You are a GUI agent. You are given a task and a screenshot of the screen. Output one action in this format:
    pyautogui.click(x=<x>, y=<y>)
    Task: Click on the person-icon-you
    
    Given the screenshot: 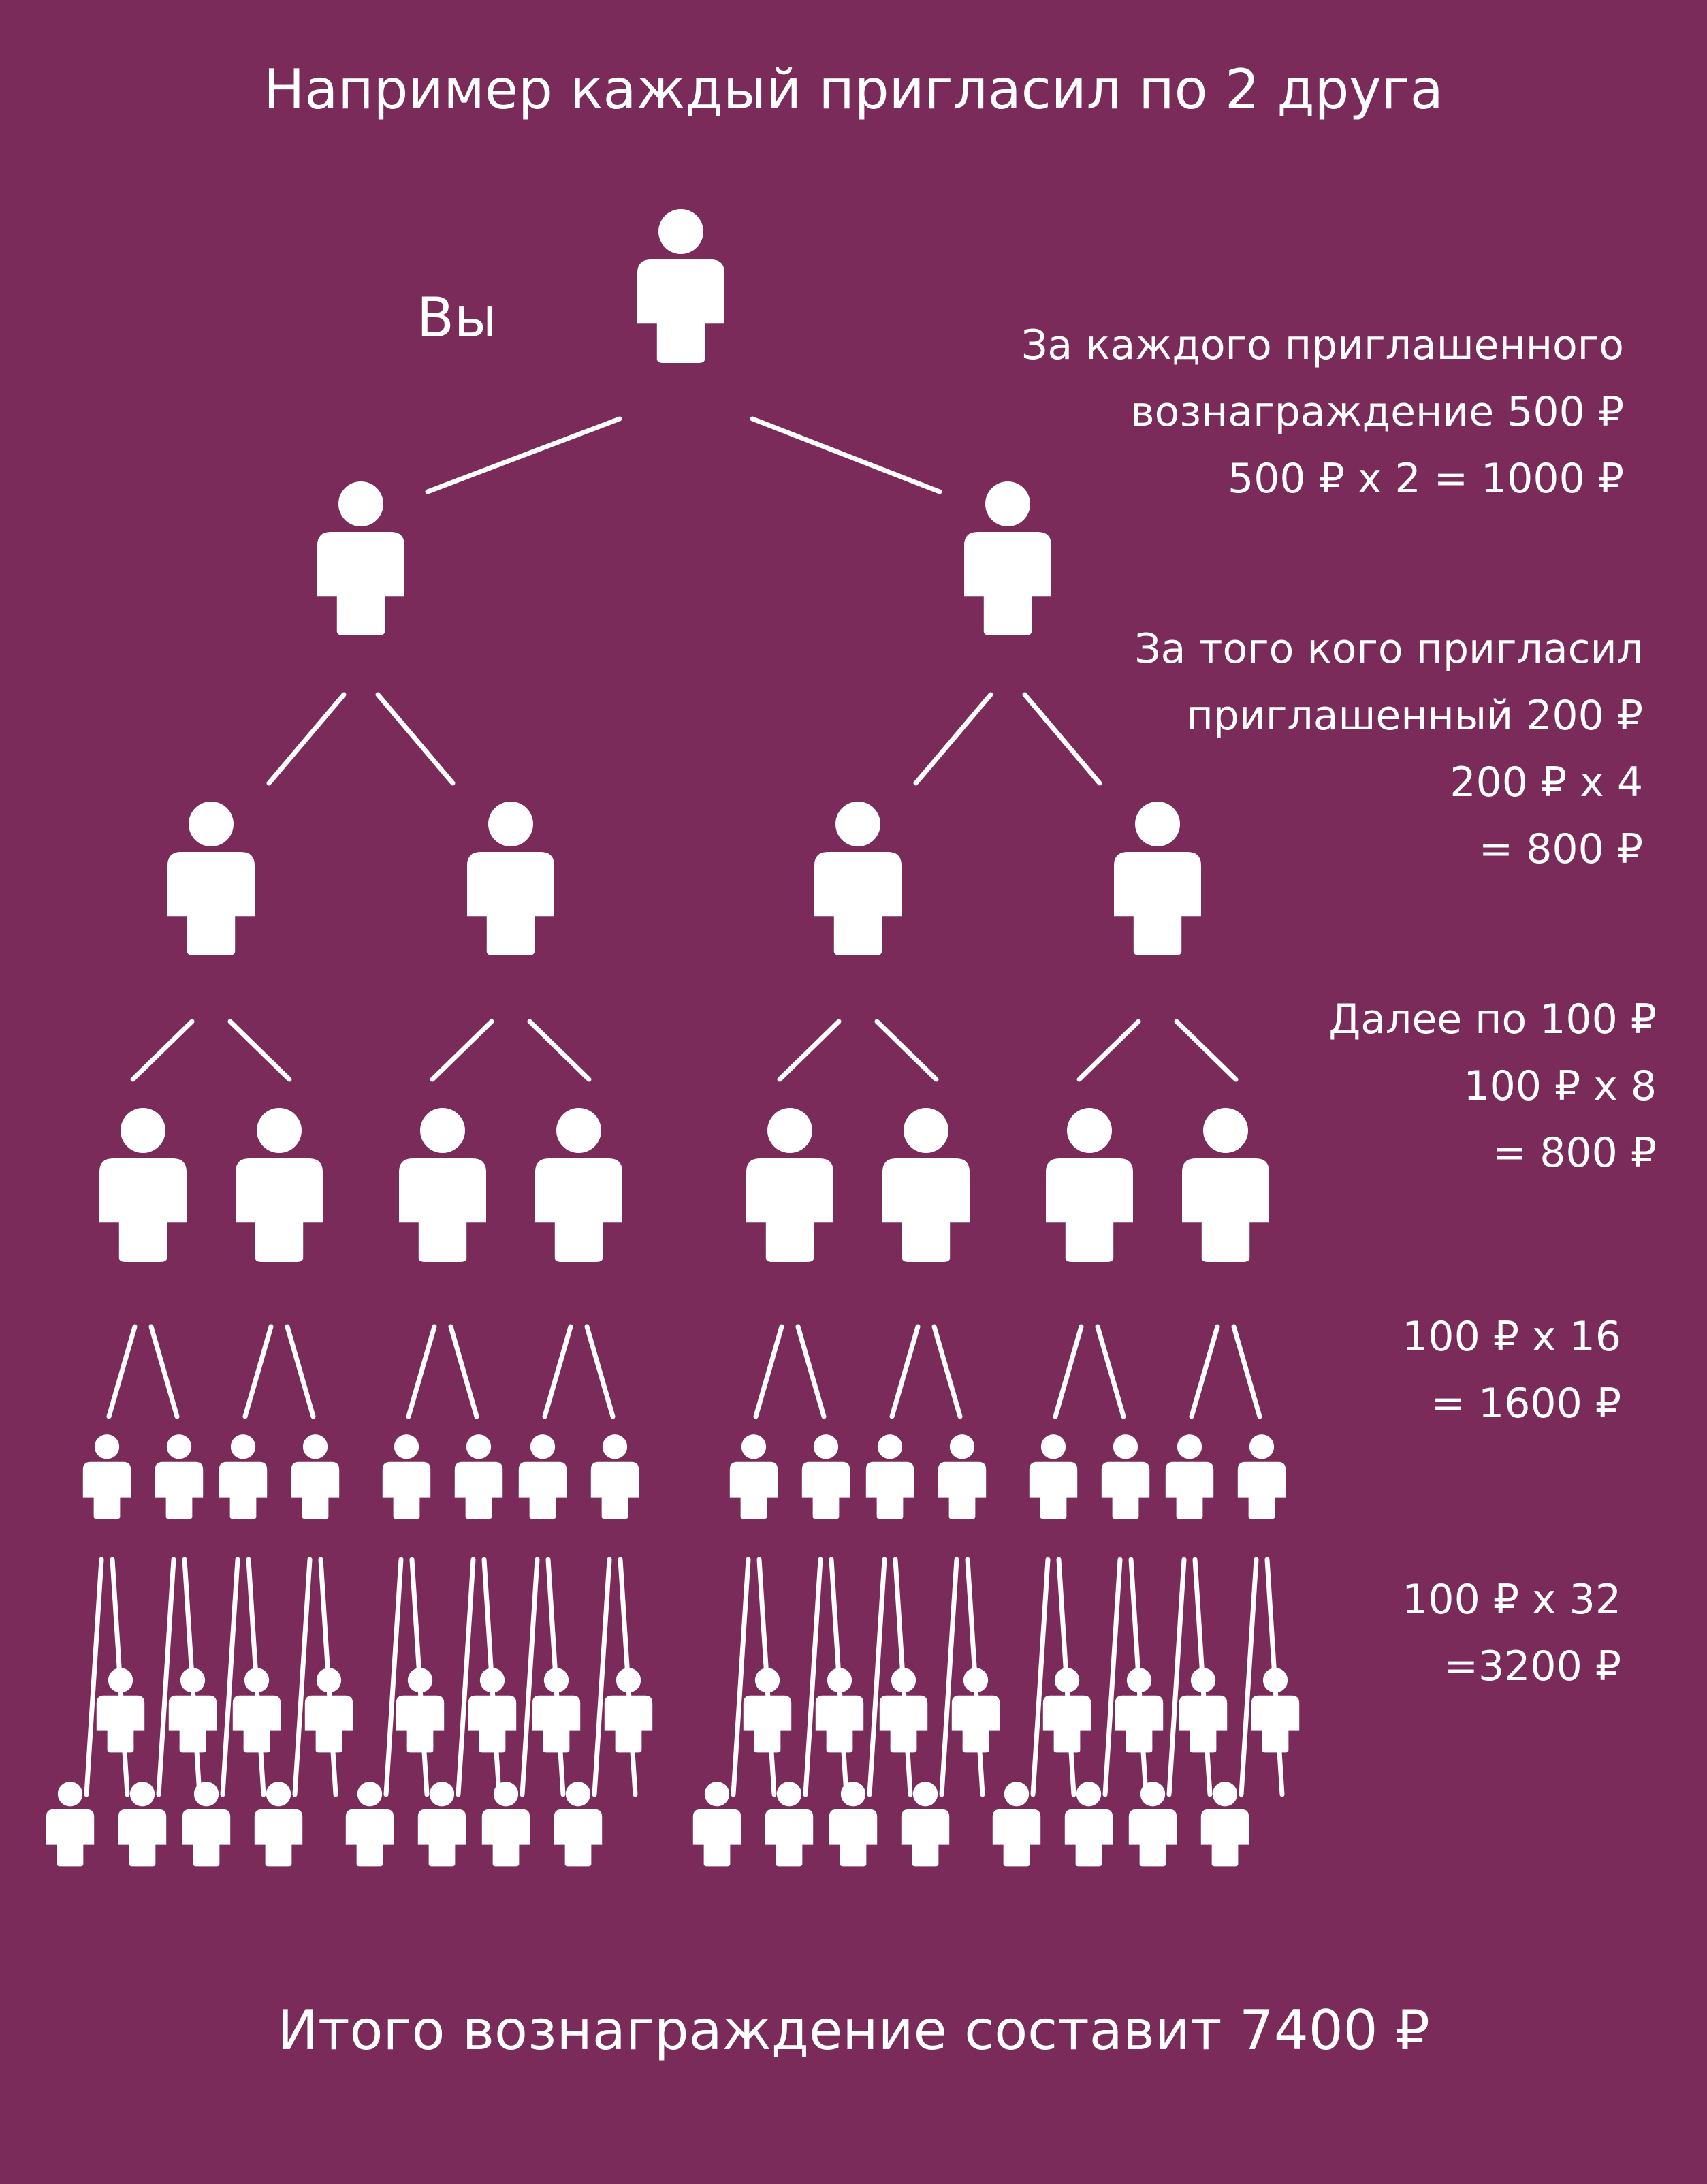 What is the action you would take?
    pyautogui.click(x=680, y=286)
    